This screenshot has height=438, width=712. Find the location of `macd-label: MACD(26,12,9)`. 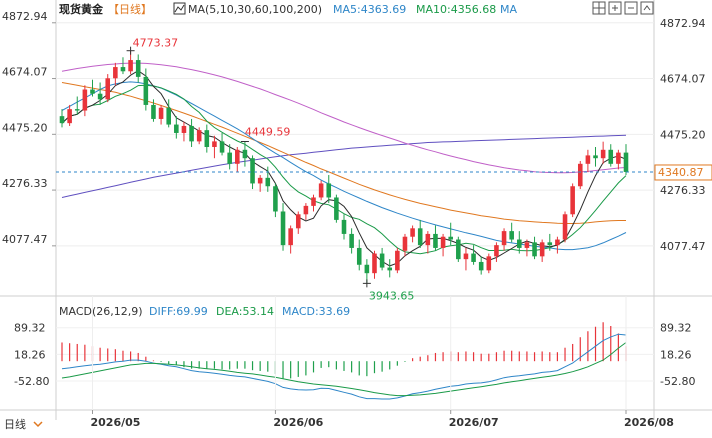

macd-label: MACD(26,12,9) is located at coordinates (101, 311).